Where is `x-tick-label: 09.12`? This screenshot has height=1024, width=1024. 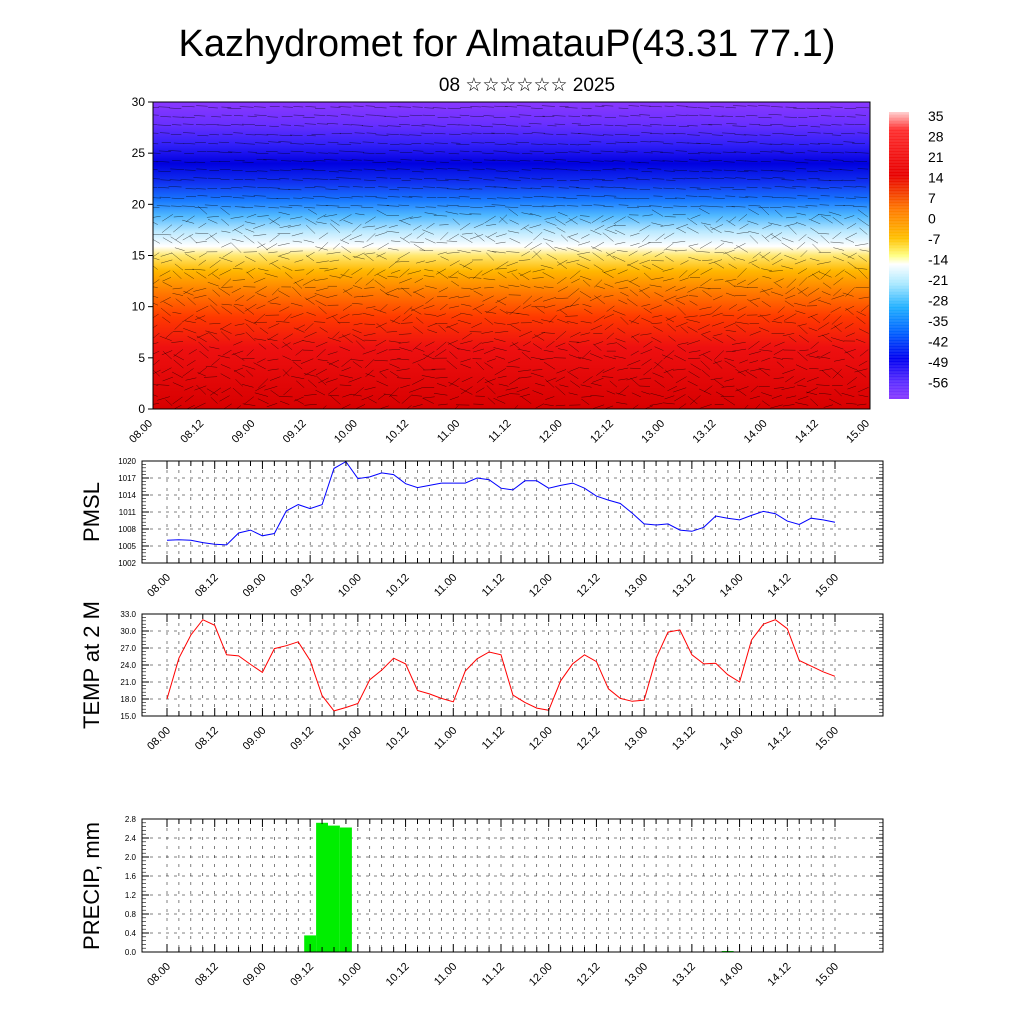 x-tick-label: 09.12 is located at coordinates (302, 739).